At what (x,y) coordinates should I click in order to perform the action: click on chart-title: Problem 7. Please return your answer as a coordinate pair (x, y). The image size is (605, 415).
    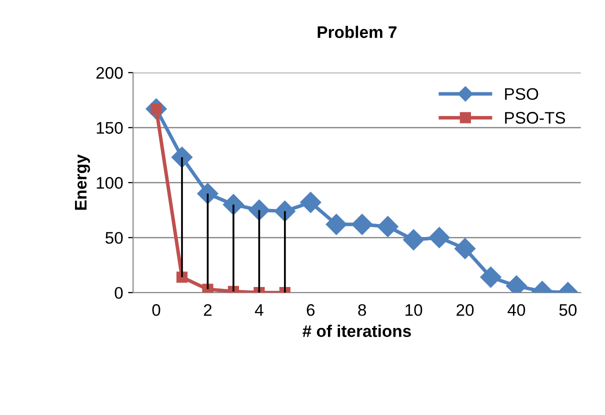
    Looking at the image, I should click on (357, 32).